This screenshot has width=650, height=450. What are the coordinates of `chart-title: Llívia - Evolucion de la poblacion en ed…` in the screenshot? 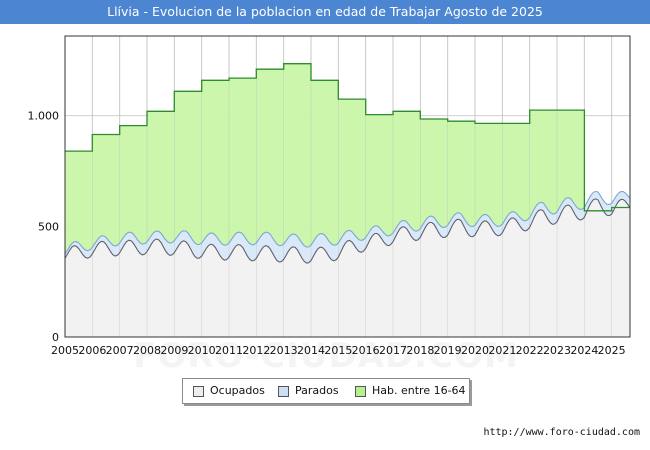 It's located at (325, 11).